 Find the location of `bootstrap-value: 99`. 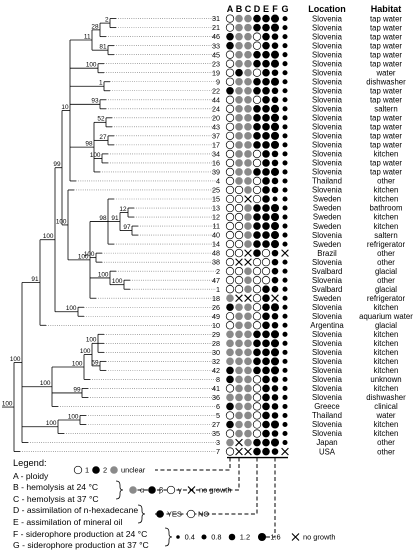

bootstrap-value: 99 is located at coordinates (57, 164).